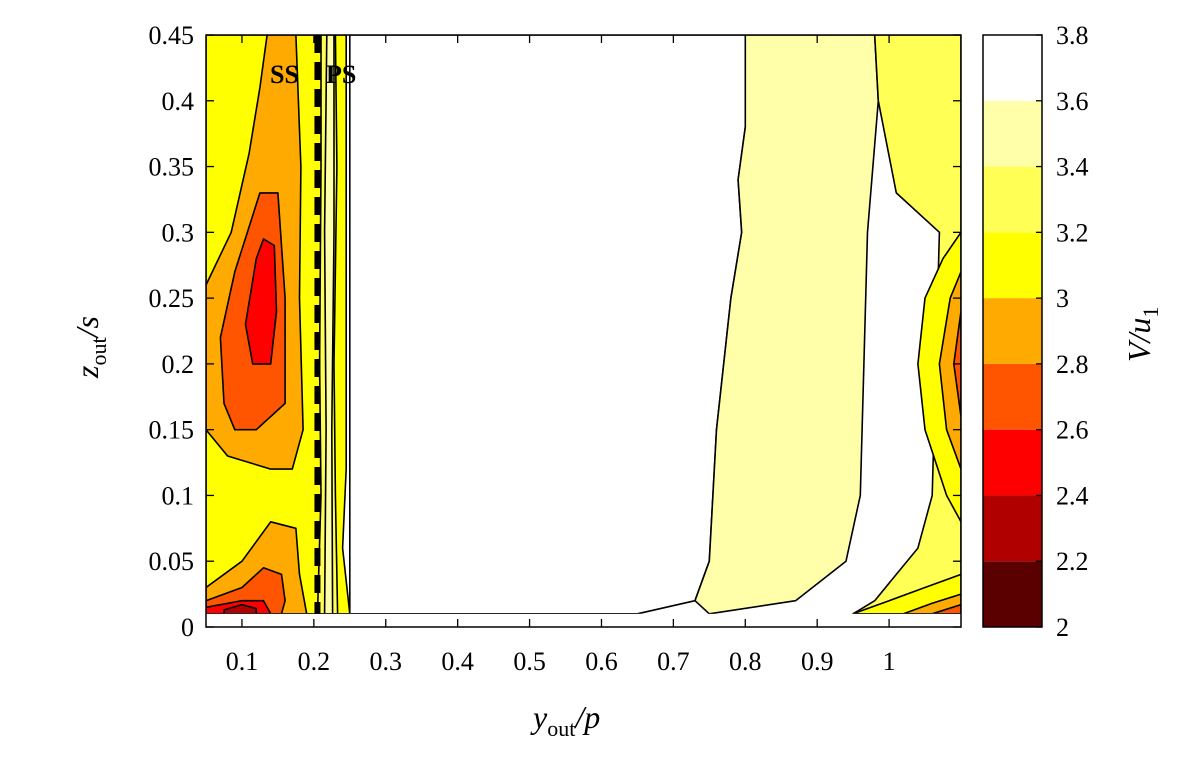 This screenshot has height=762, width=1193. What do you see at coordinates (1062, 298) in the screenshot?
I see `colorbar-tick-label: 3` at bounding box center [1062, 298].